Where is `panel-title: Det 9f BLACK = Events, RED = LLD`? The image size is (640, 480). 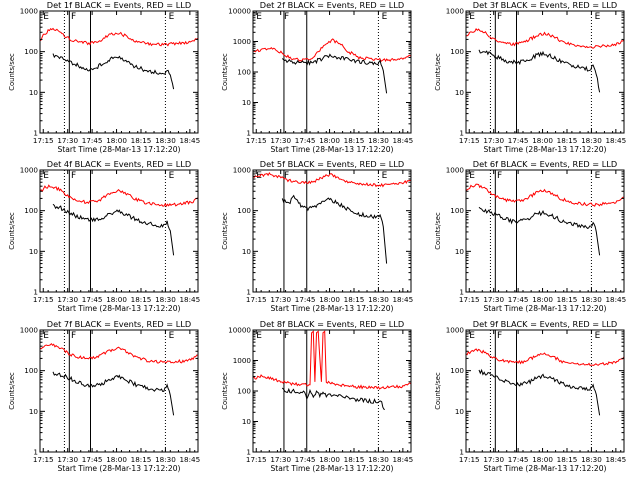
panel-title: Det 9f BLACK = Events, RED = LLD is located at coordinates (545, 324).